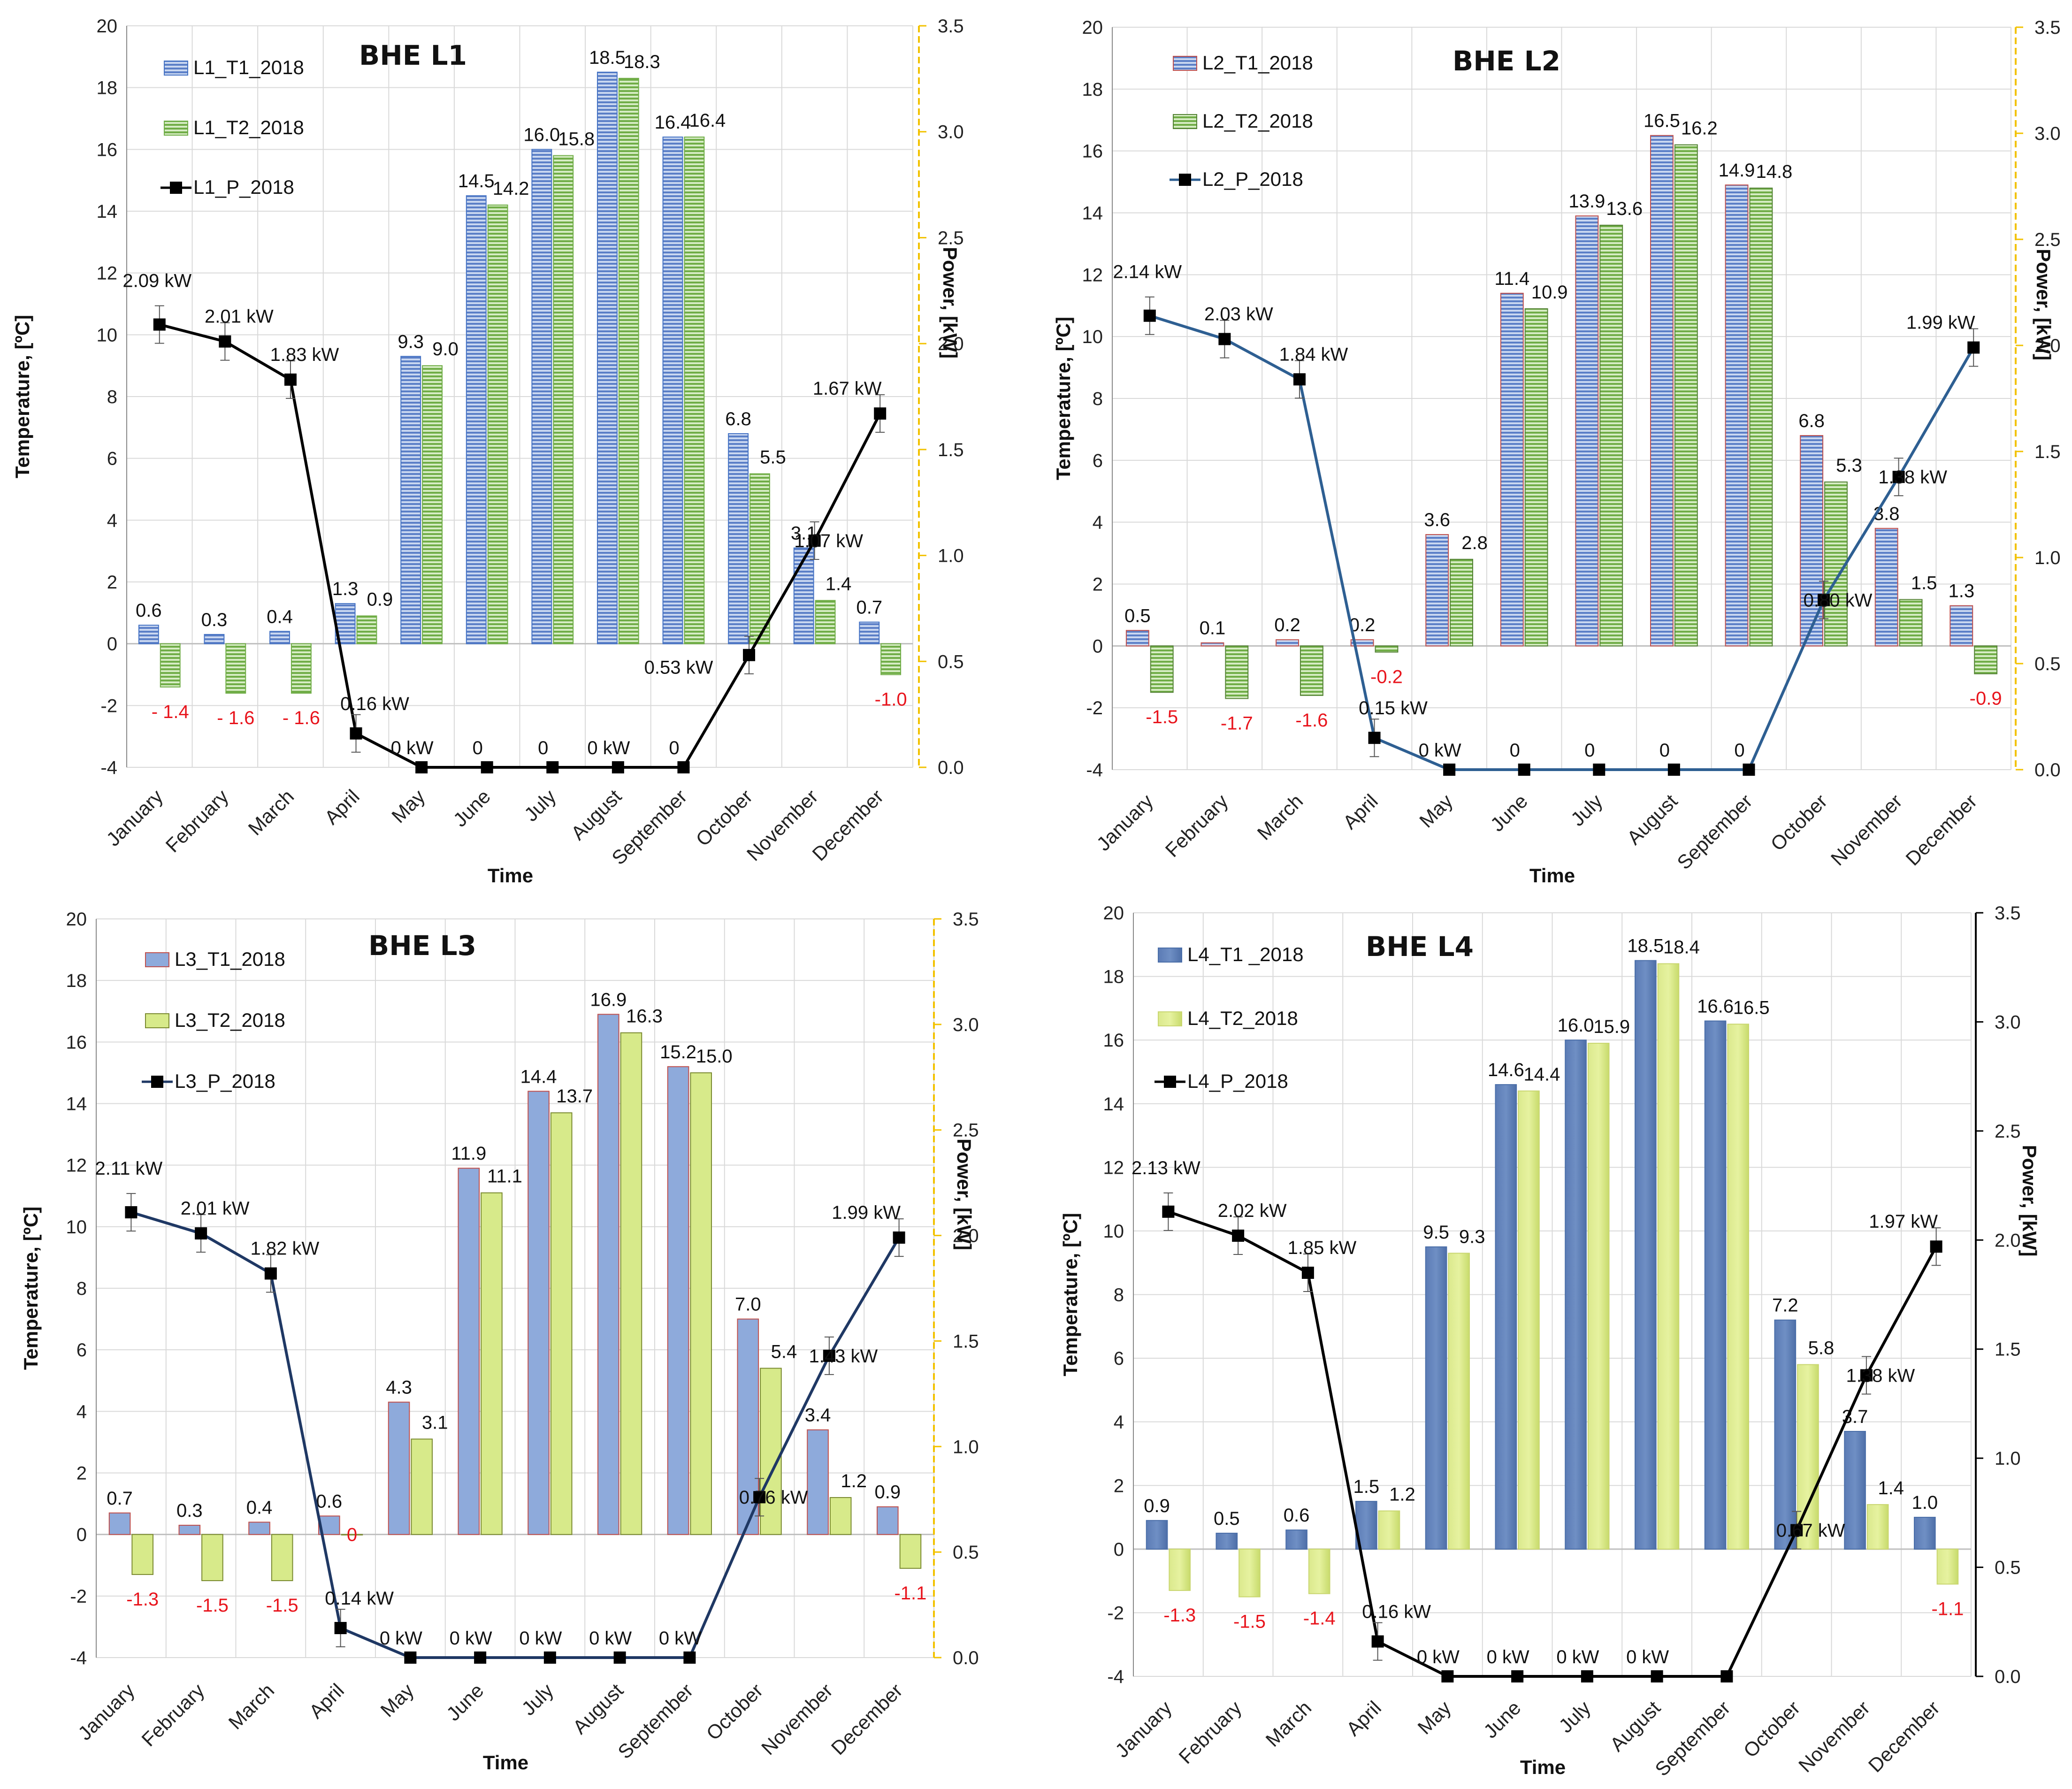 Image resolution: width=2072 pixels, height=1789 pixels. I want to click on power-label-december: 1.67 kW, so click(848, 388).